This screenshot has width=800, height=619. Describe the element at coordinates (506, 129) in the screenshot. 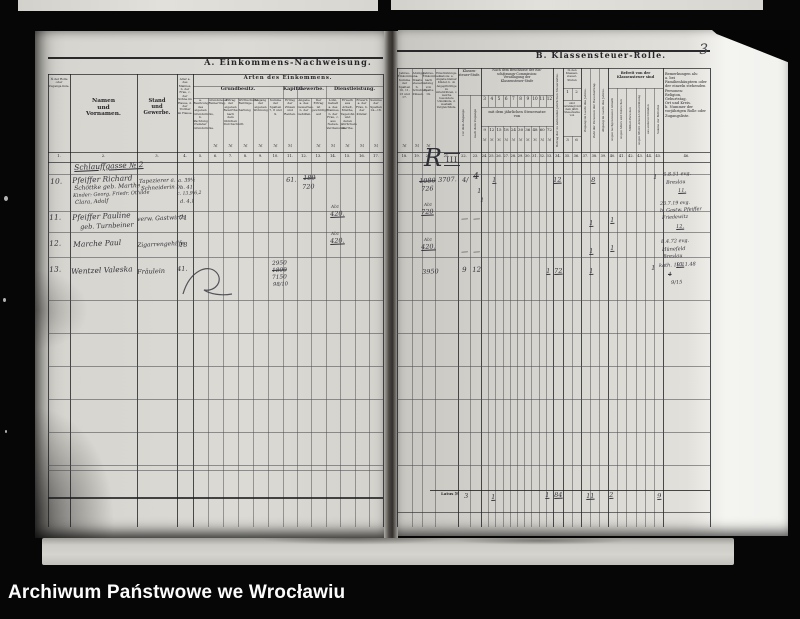

I see `rate-value: 18` at that location.